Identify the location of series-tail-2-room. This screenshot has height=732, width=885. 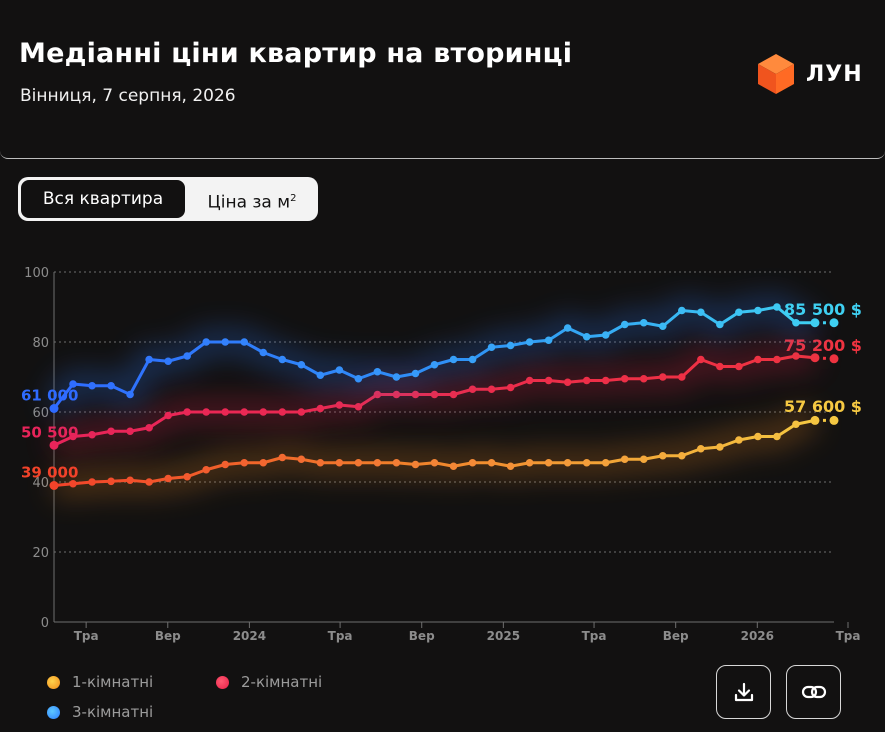
(824, 358).